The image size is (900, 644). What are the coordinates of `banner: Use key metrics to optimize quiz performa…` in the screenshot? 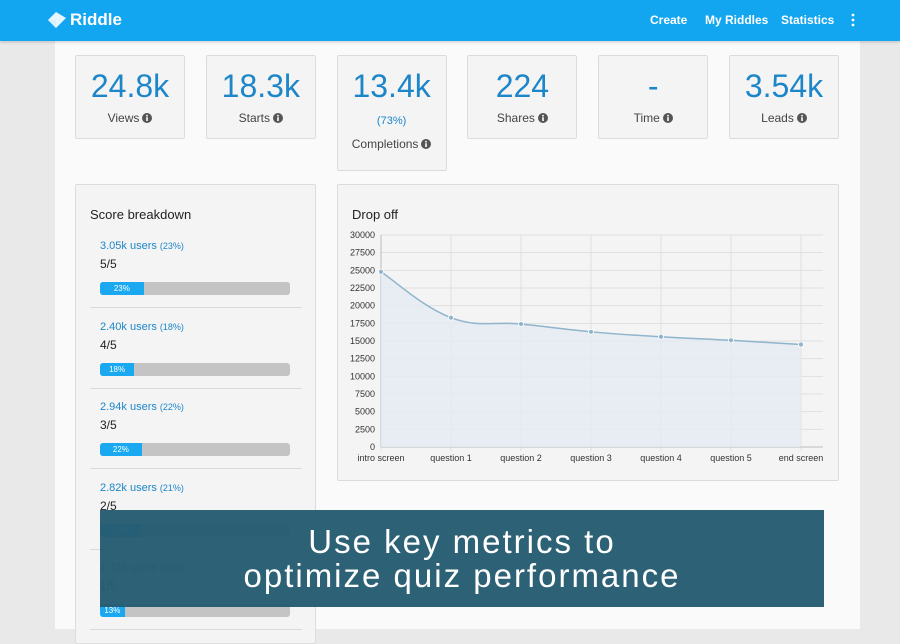 It's located at (462, 558).